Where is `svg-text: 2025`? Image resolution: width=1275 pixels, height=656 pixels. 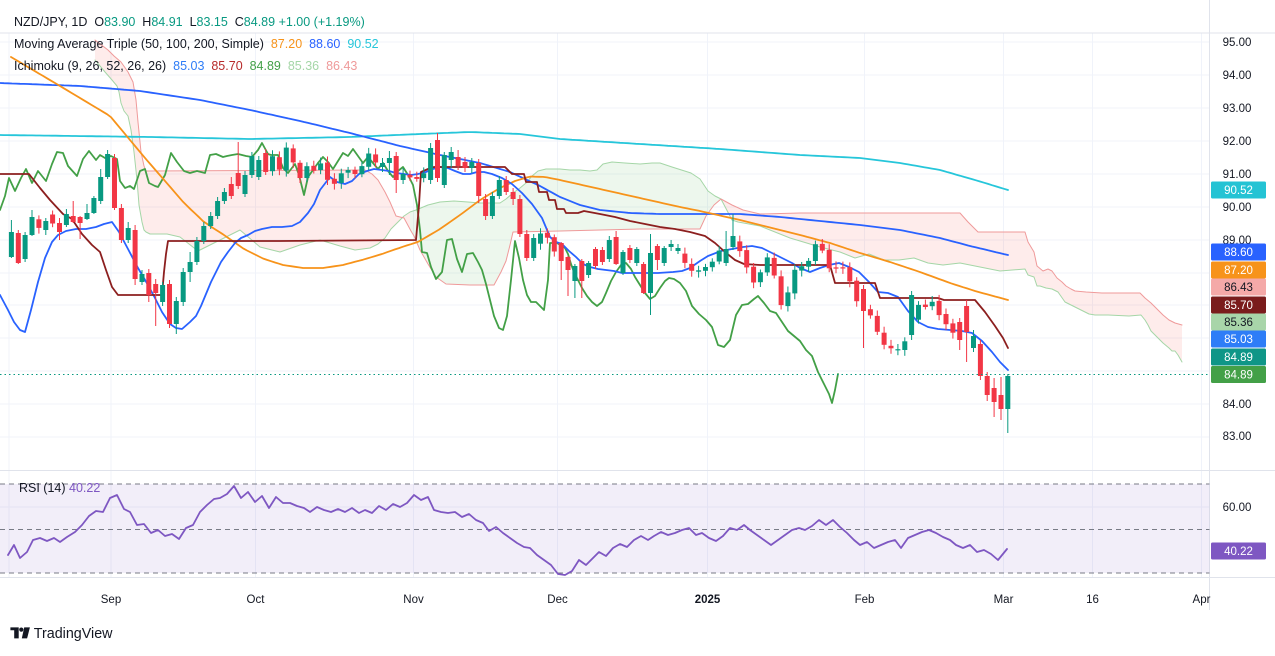 svg-text: 2025 is located at coordinates (708, 600).